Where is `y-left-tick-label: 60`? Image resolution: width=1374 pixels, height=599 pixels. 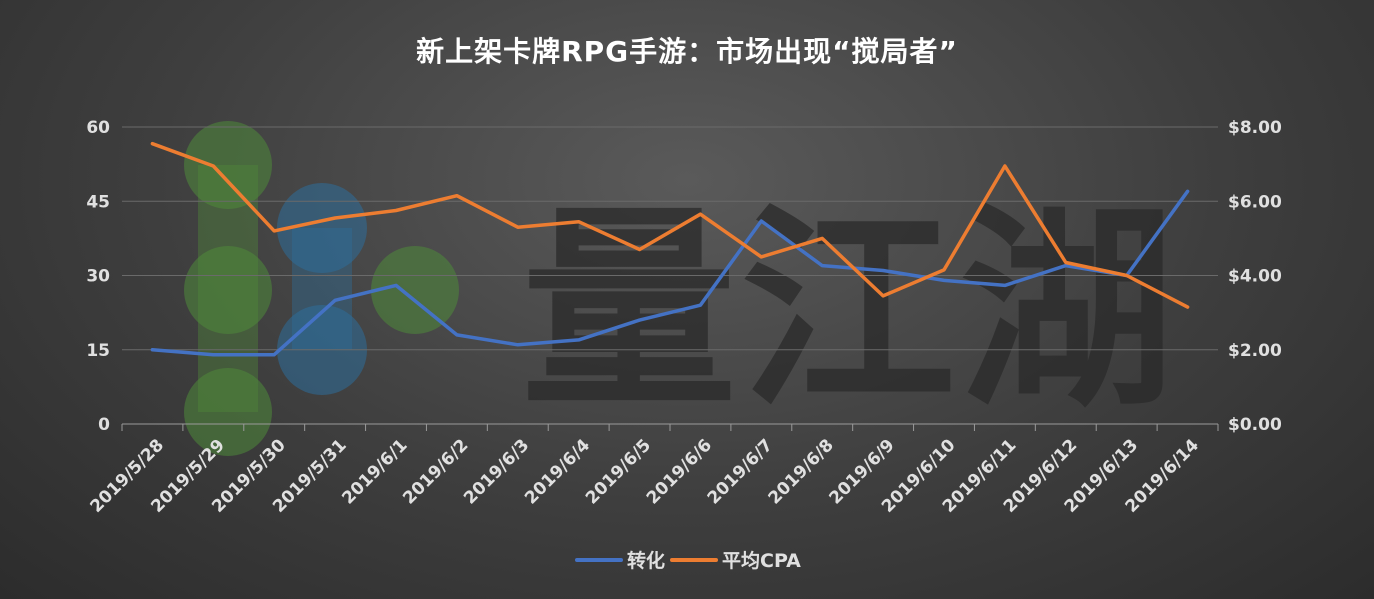 y-left-tick-label: 60 is located at coordinates (98, 128).